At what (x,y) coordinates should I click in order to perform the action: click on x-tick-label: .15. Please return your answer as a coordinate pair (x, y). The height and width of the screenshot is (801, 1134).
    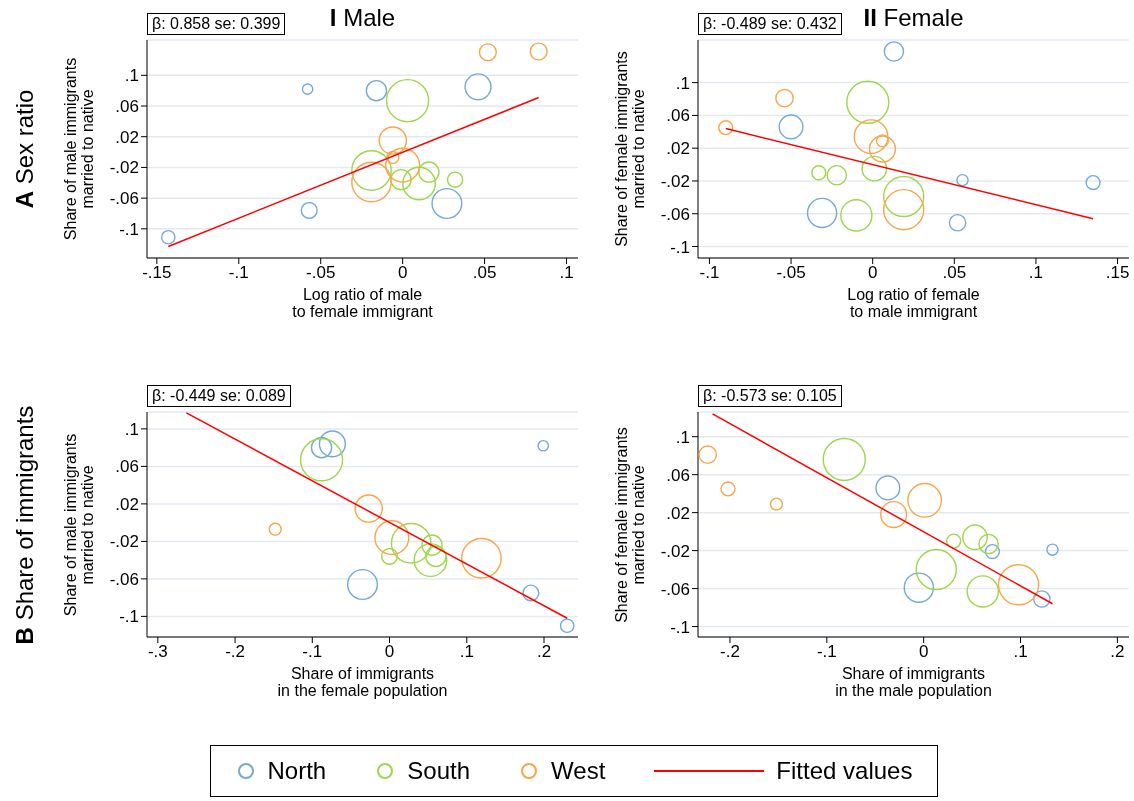
    Looking at the image, I should click on (1117, 273).